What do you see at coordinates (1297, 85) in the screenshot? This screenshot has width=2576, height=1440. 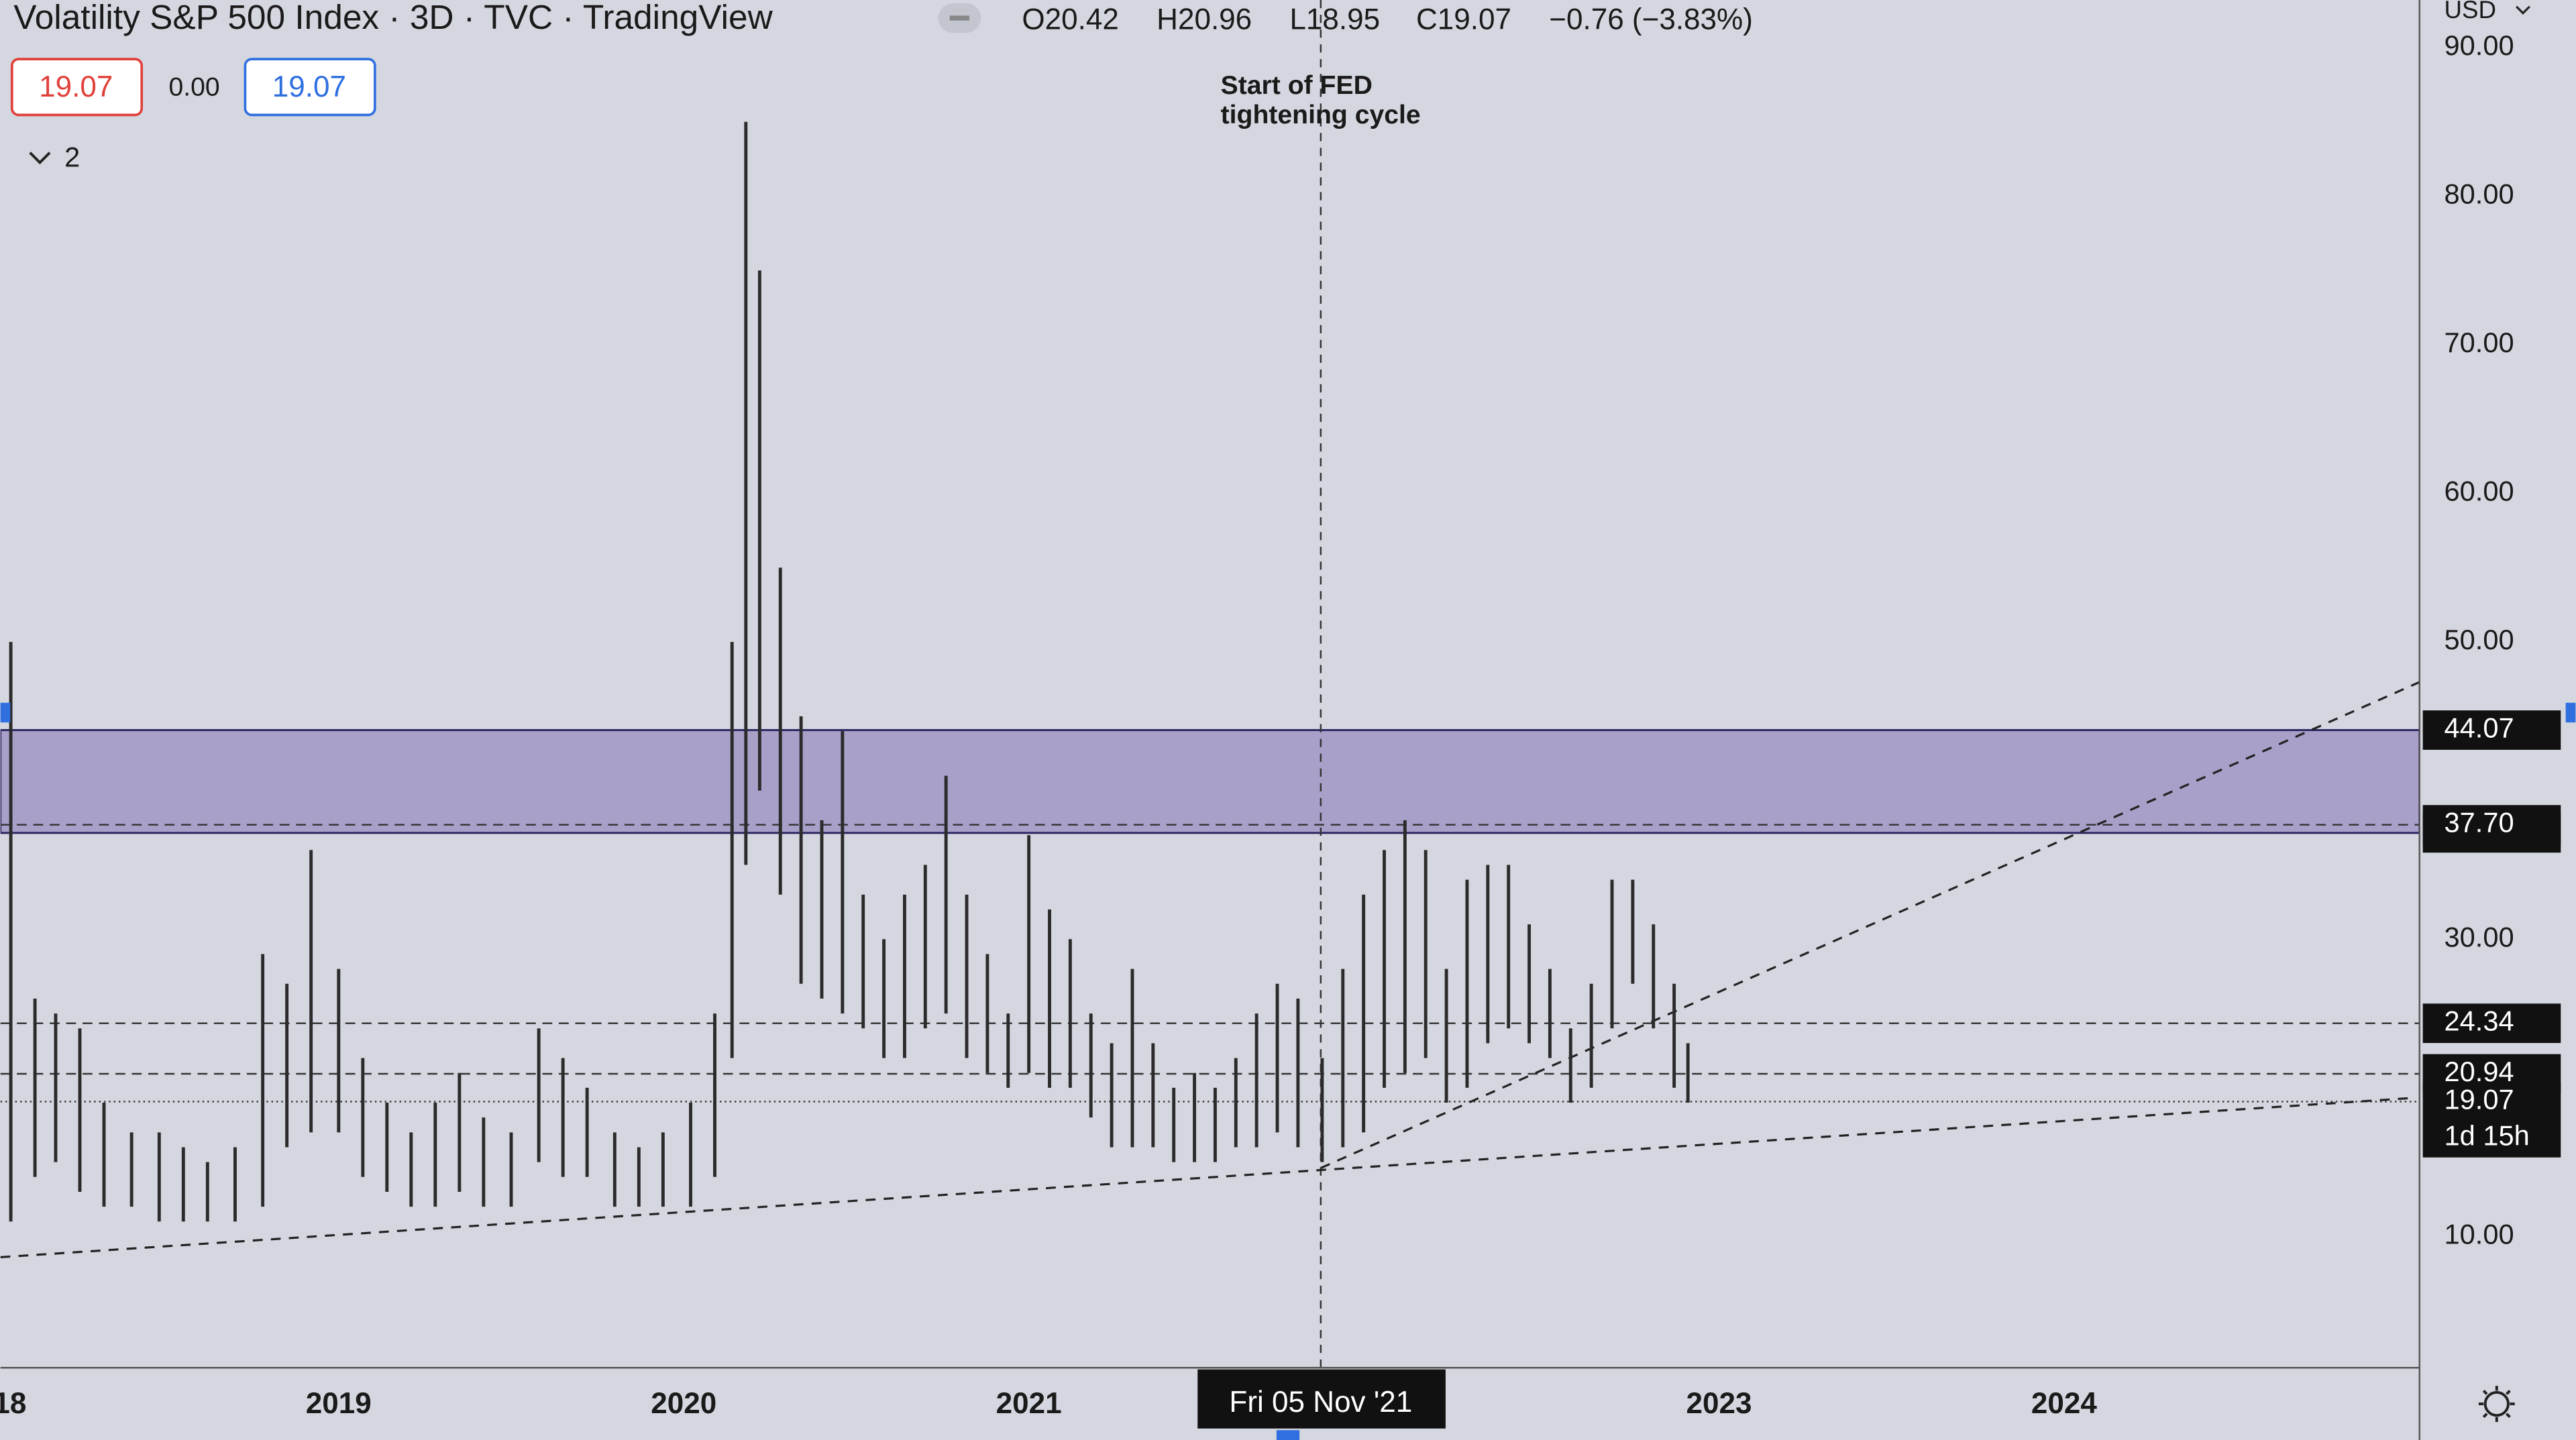 I see `annotation-line-1: Start of FED` at bounding box center [1297, 85].